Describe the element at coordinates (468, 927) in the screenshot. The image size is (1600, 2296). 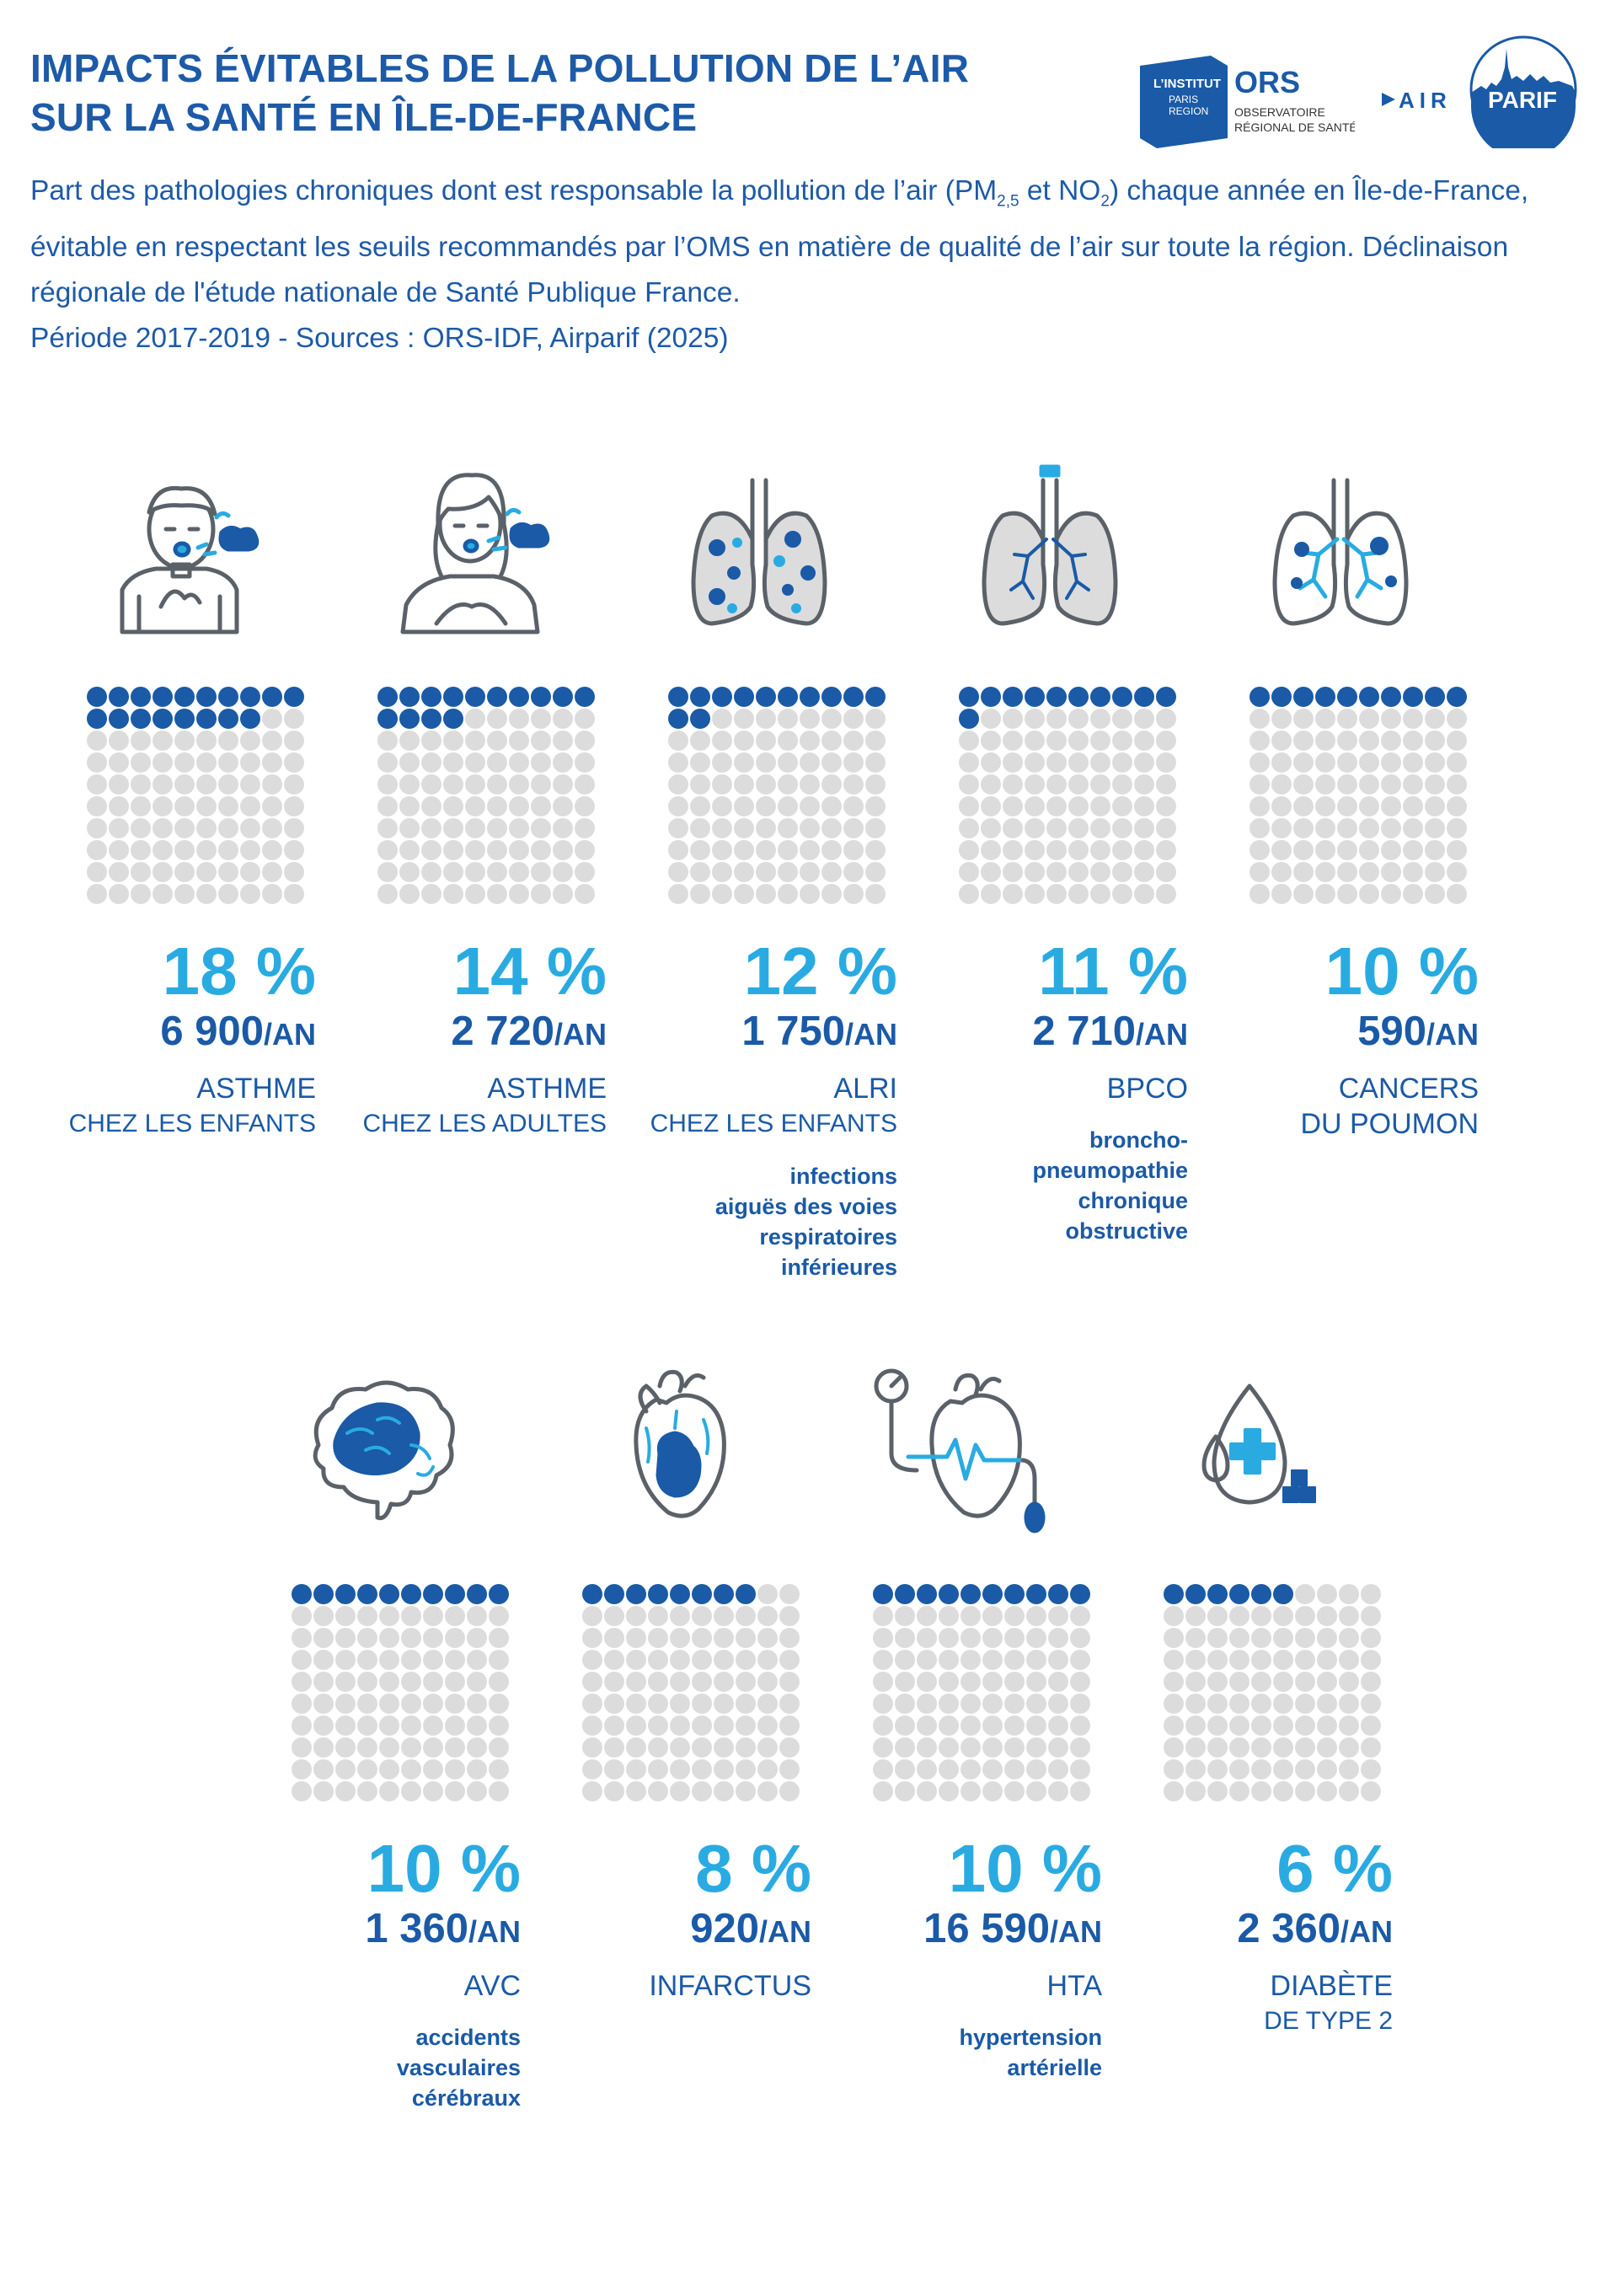
I see `indicator-card-asthma-adults: 14 % 2 720/AN ASTHME CHEZ LES ADULTES` at that location.